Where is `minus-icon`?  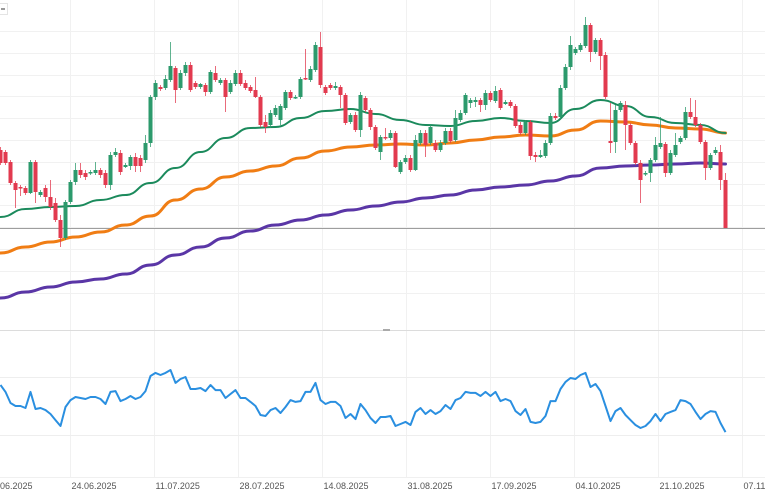
minus-icon is located at coordinates (3, 9).